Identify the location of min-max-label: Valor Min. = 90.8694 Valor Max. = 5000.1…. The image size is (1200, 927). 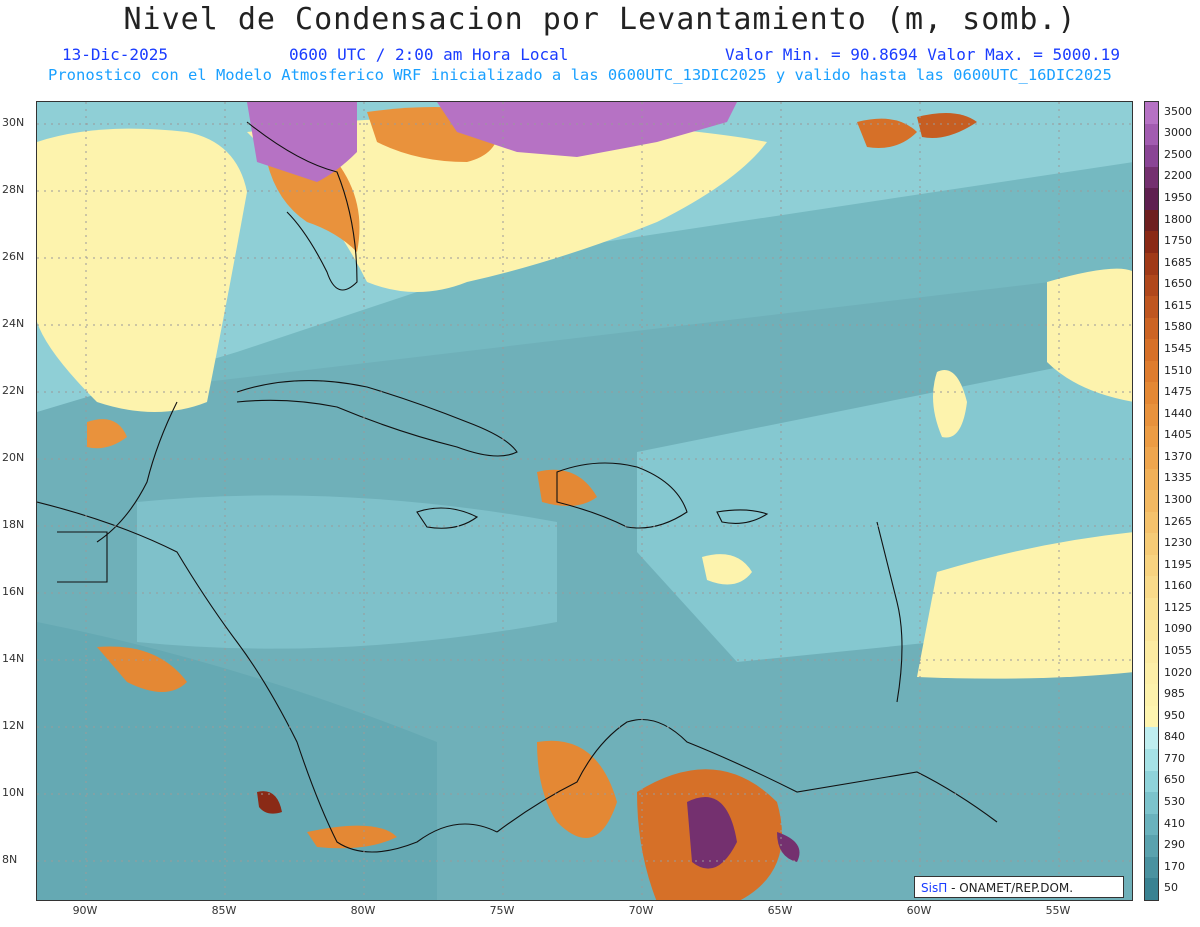
(922, 54).